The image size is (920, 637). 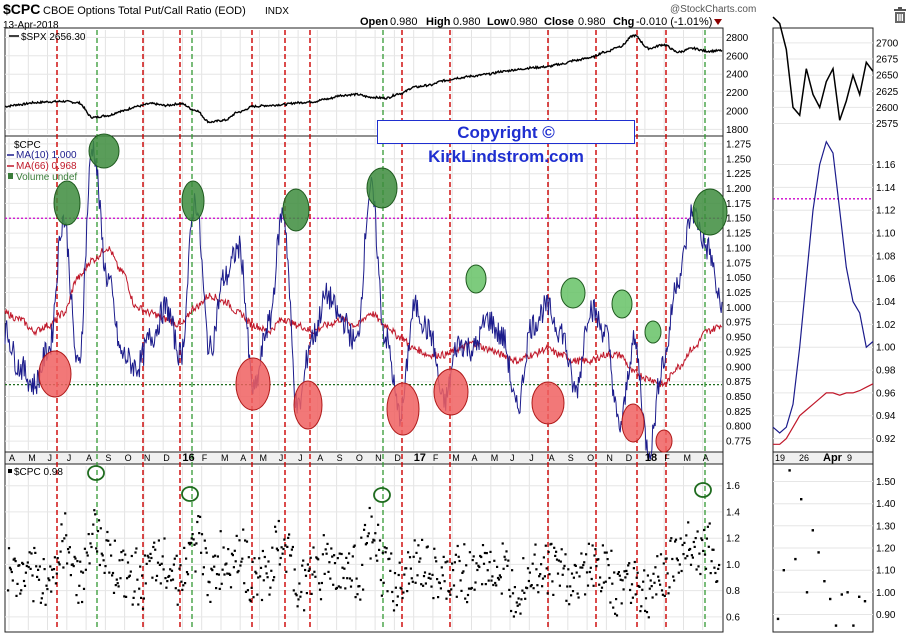 What do you see at coordinates (506, 143) in the screenshot?
I see `copyright-banner: Copyright © KirkLindstrom.com` at bounding box center [506, 143].